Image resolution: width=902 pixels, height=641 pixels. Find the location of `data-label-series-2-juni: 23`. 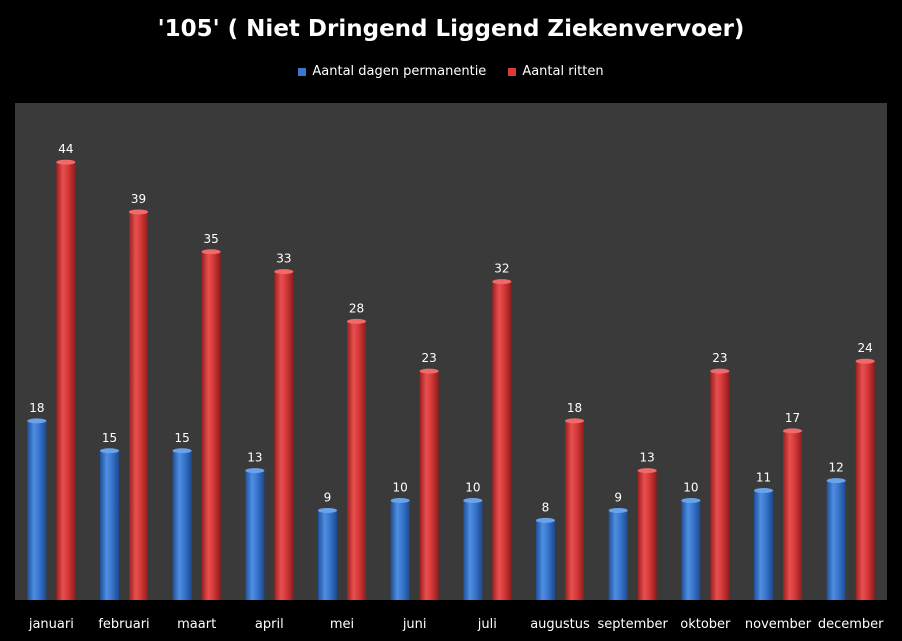

data-label-series-2-juni: 23 is located at coordinates (429, 358).